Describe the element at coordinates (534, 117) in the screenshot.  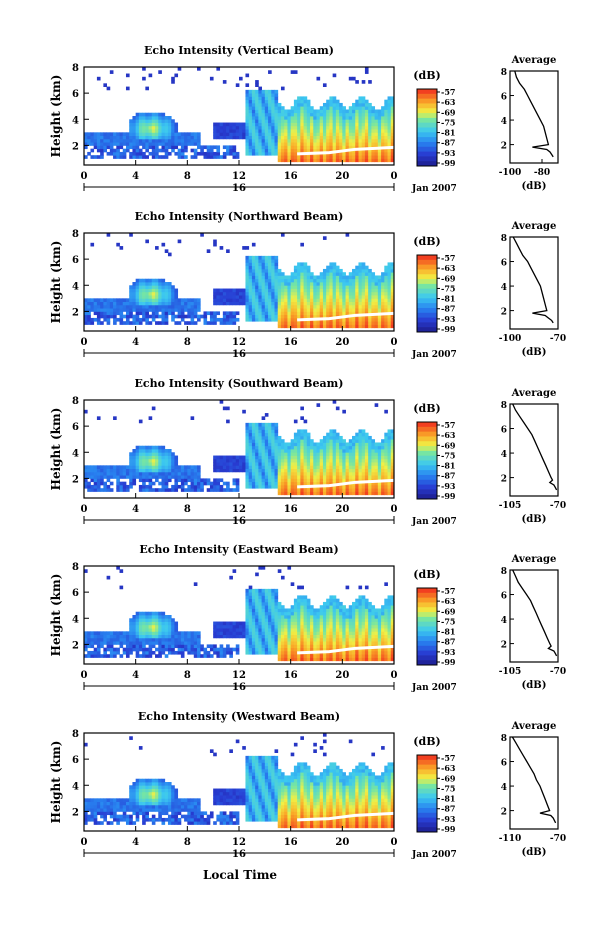
I see `average-frame` at that location.